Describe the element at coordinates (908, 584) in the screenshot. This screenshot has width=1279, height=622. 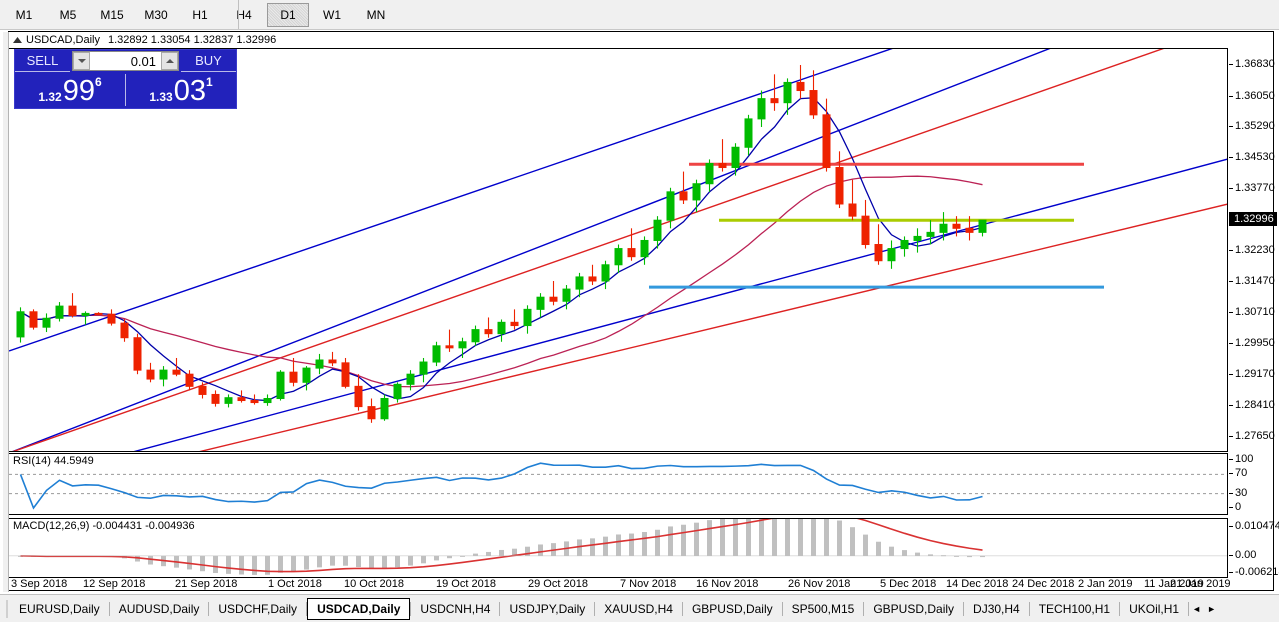
I see `time-tick-label: 5 Dec 2018` at that location.